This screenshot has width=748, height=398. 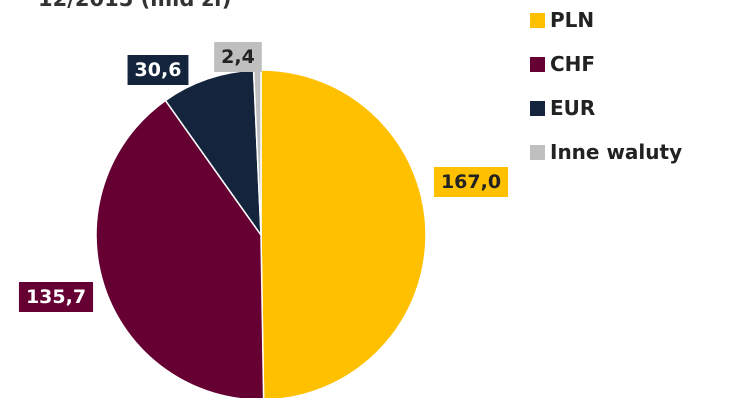 I want to click on data-label-text-pln: 167,0, so click(x=471, y=182).